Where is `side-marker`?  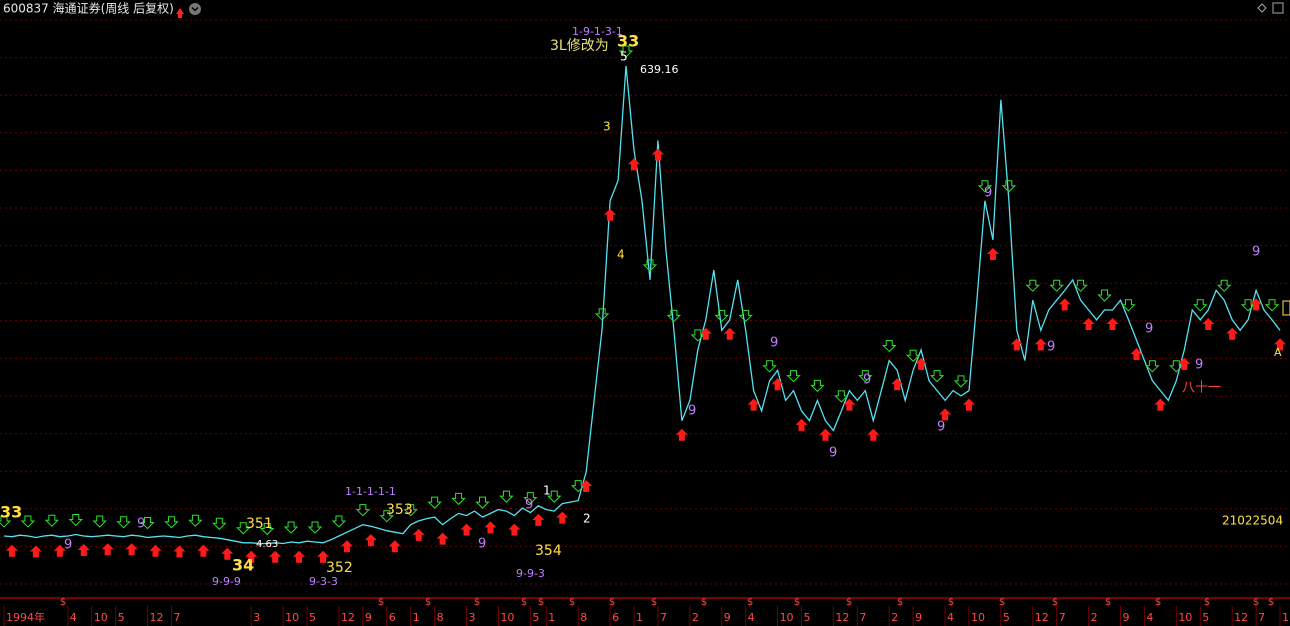 side-marker is located at coordinates (1286, 308).